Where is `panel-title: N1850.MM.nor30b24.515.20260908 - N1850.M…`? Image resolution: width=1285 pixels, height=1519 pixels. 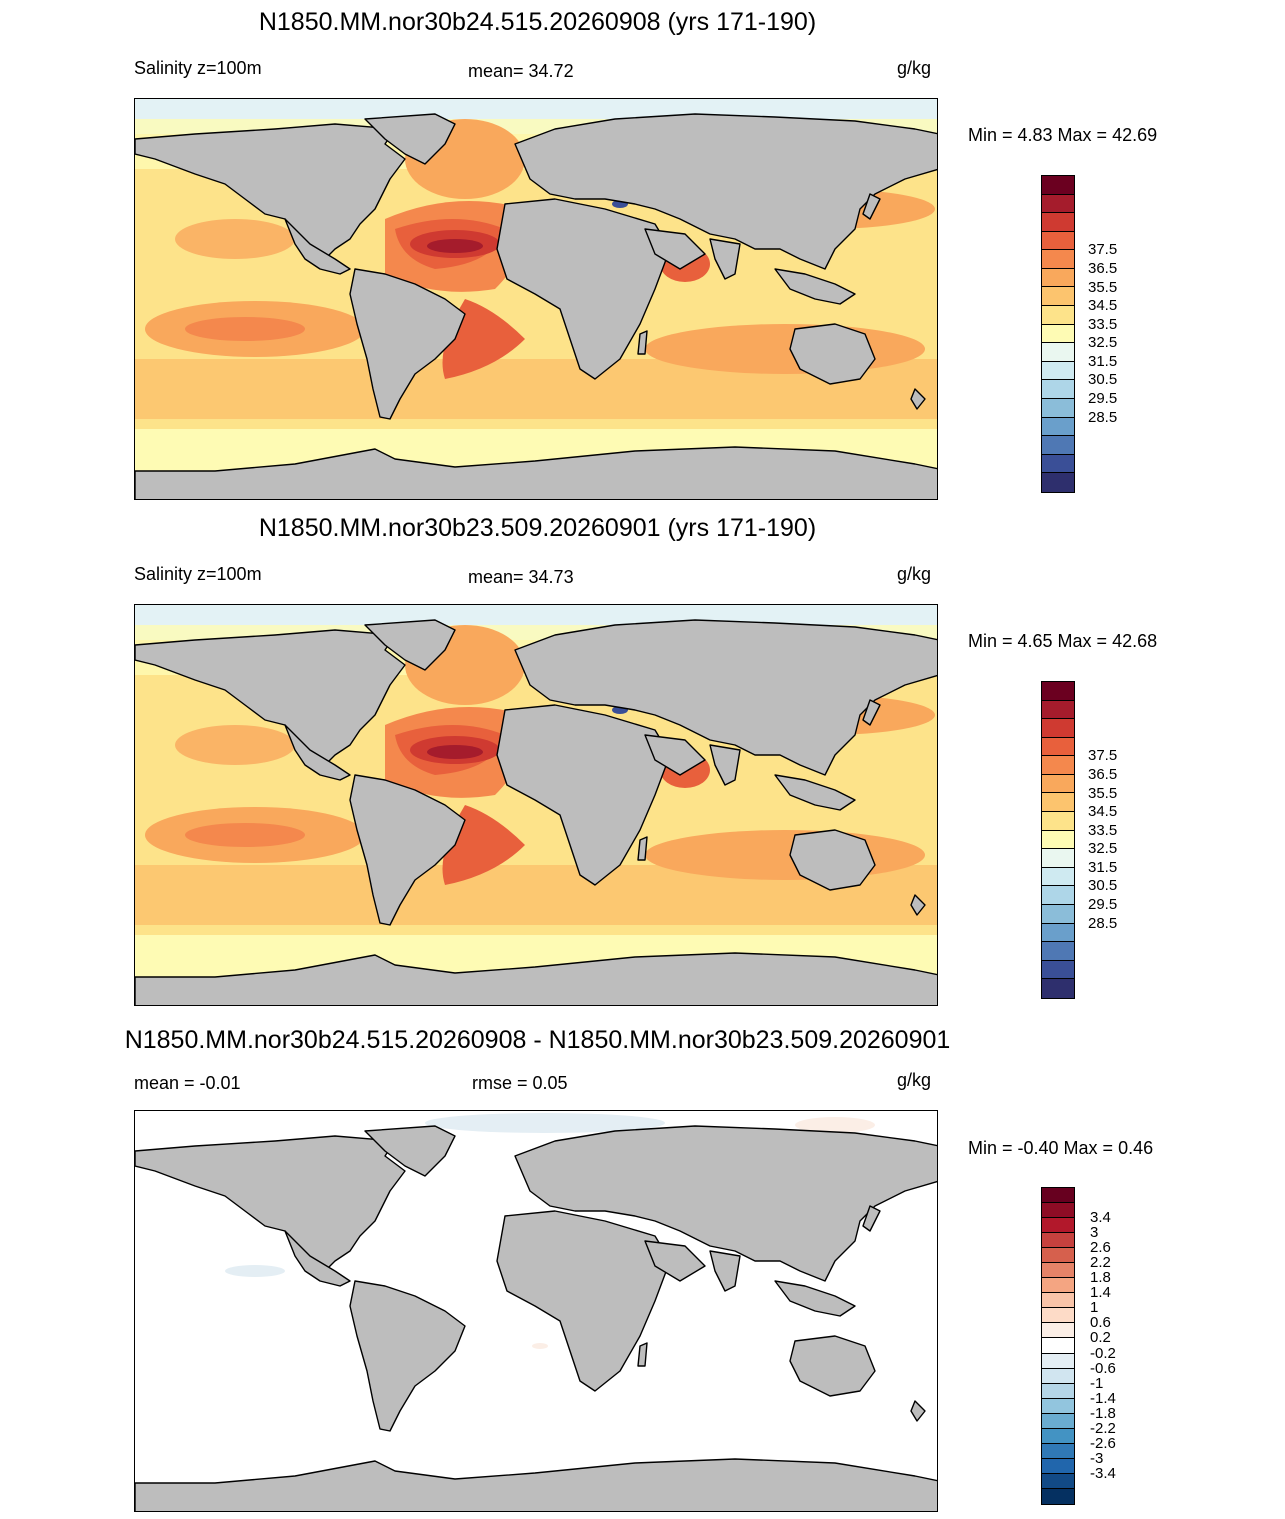
panel-title: N1850.MM.nor30b24.515.20260908 - N1850.M… is located at coordinates (537, 1040).